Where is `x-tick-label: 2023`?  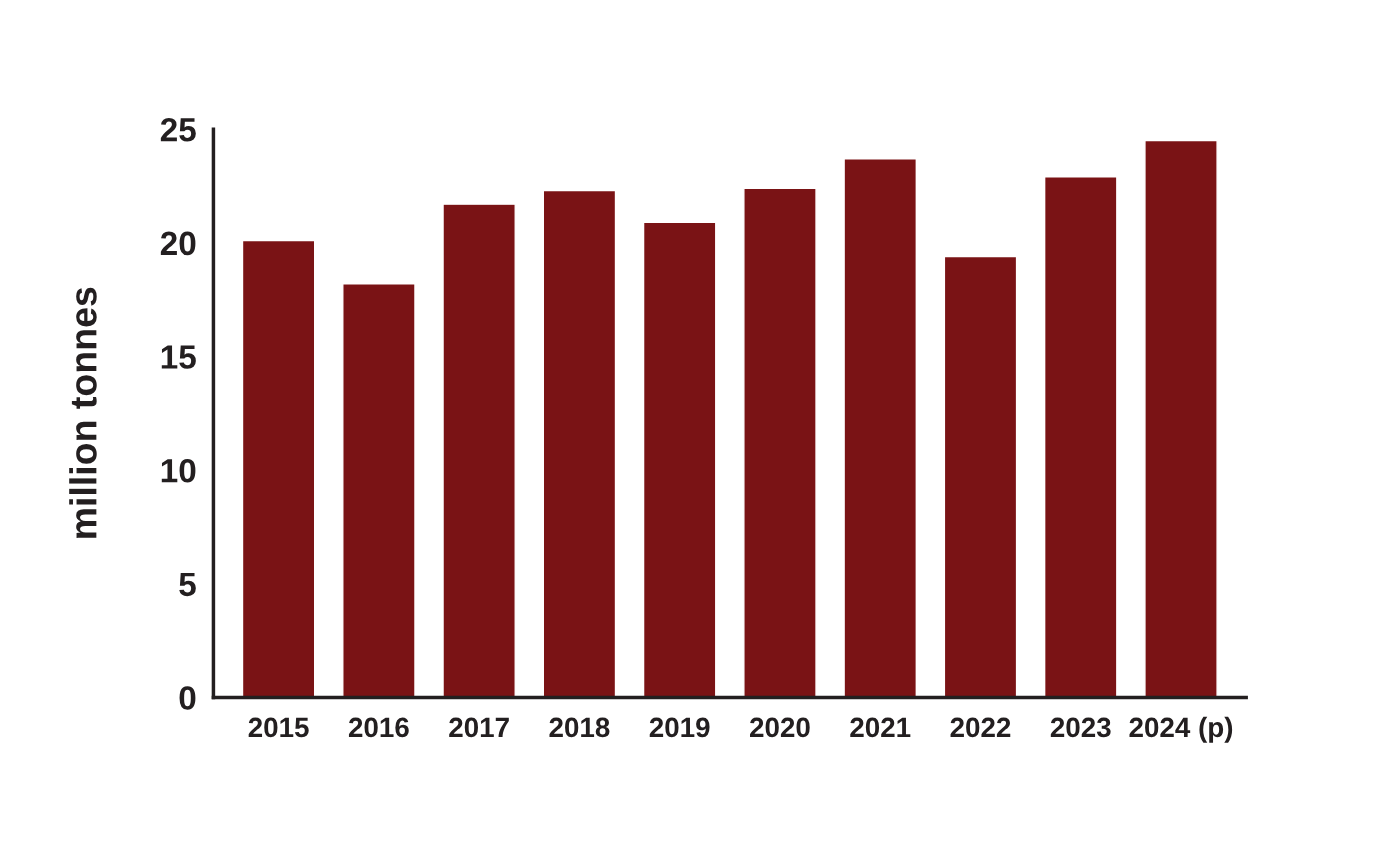
x-tick-label: 2023 is located at coordinates (1080, 727).